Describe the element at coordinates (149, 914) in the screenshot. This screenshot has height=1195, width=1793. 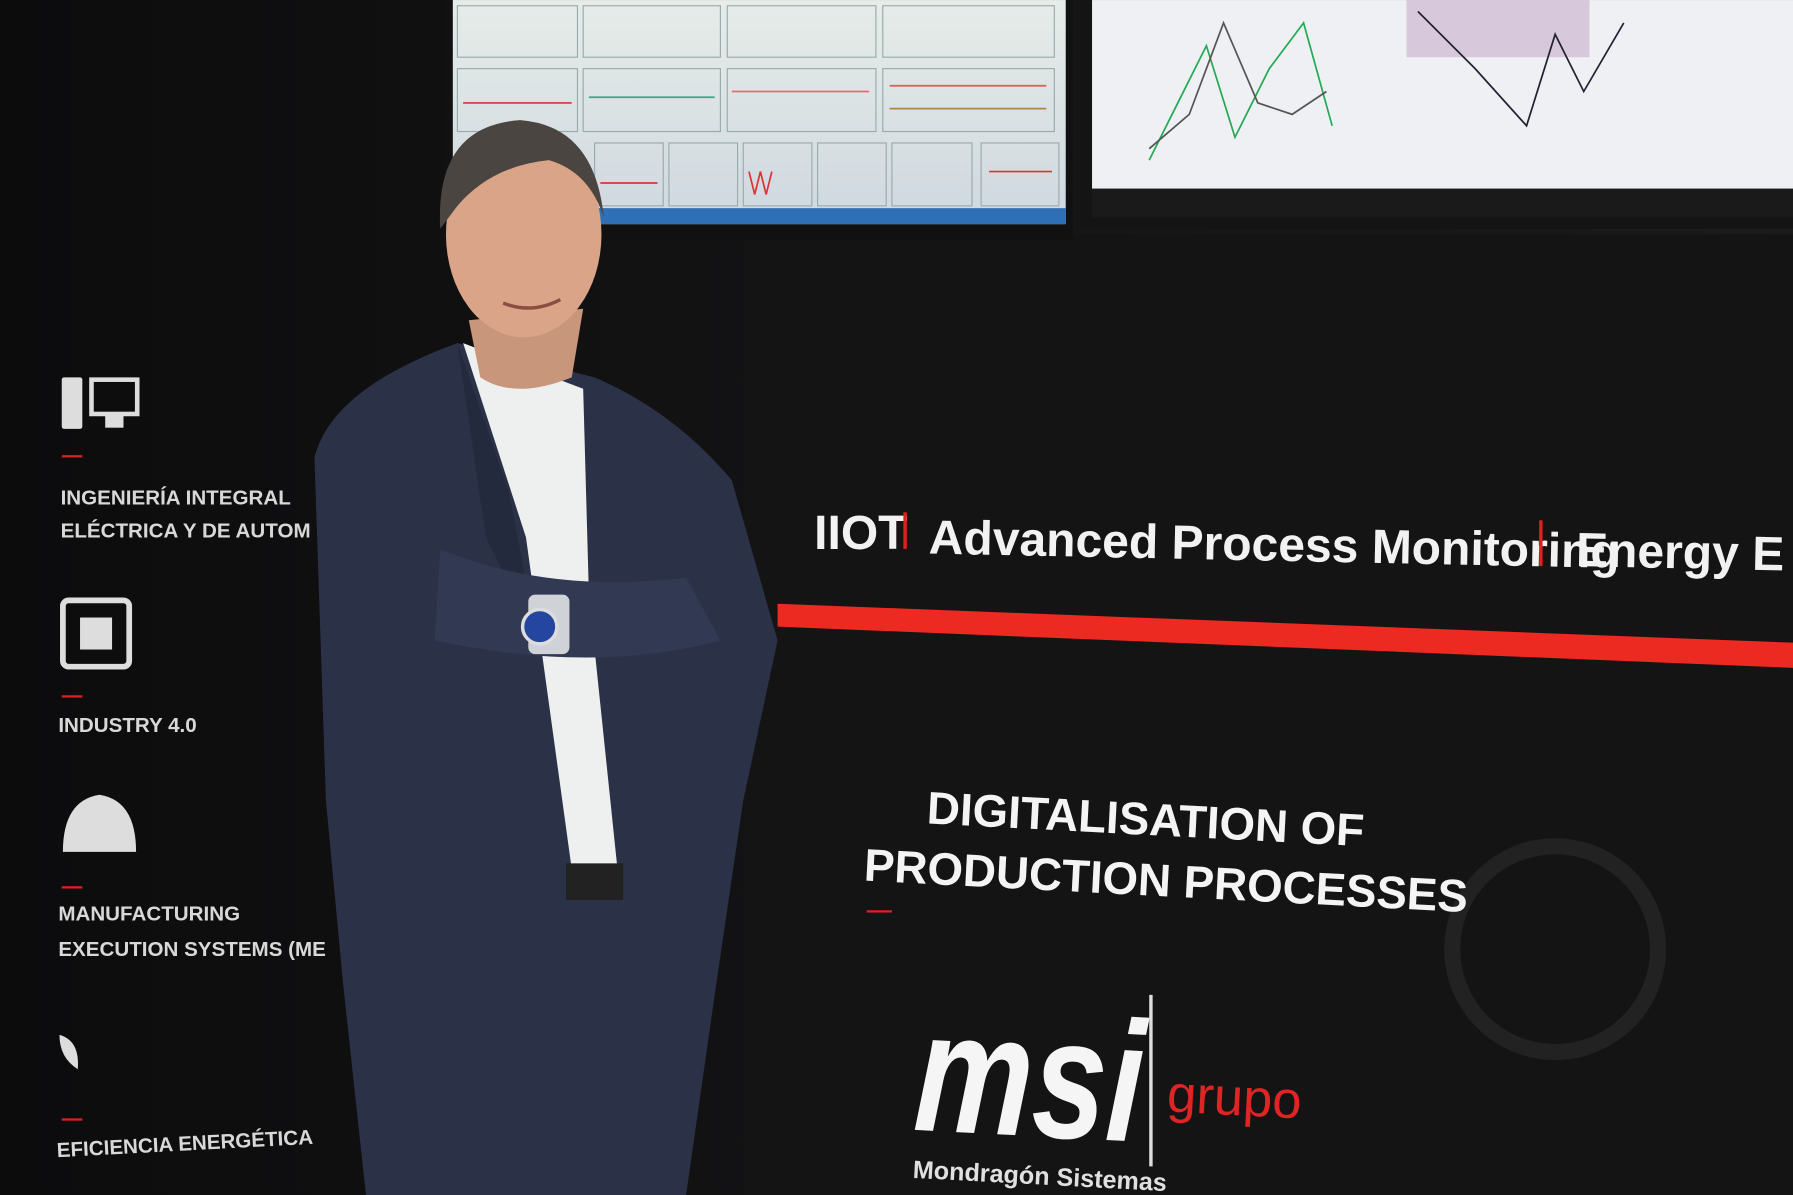
I see `service-label: MANUFACTURING` at that location.